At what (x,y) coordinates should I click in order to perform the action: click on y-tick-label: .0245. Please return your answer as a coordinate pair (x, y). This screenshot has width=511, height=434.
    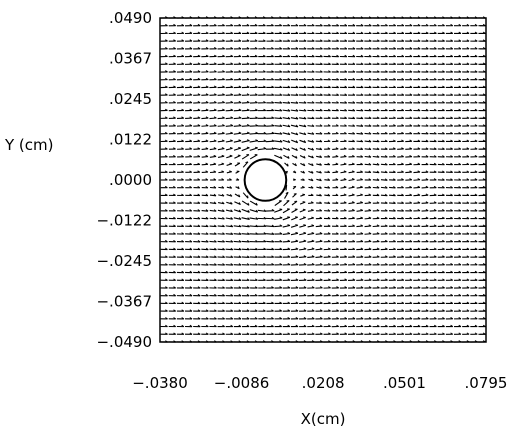
    Looking at the image, I should click on (130, 99).